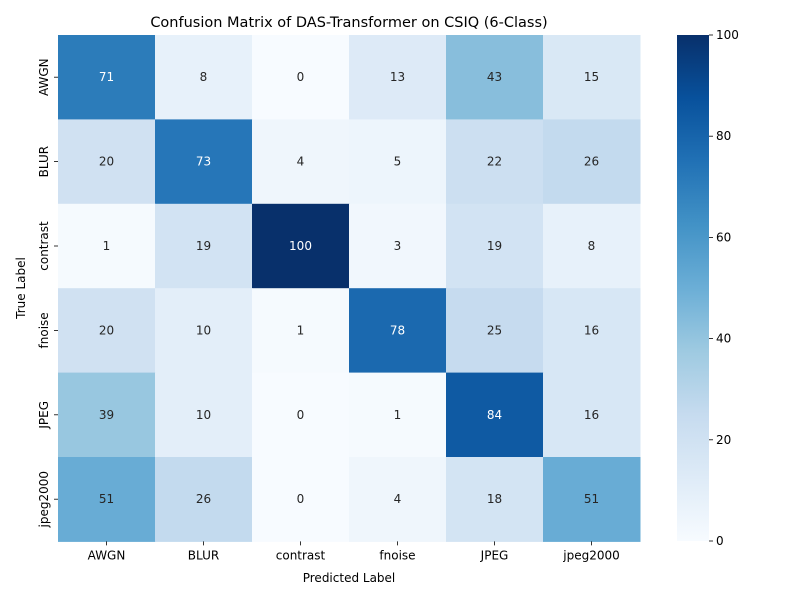 The height and width of the screenshot is (600, 800). Describe the element at coordinates (107, 555) in the screenshot. I see `x-tick-label: AWGN` at that location.